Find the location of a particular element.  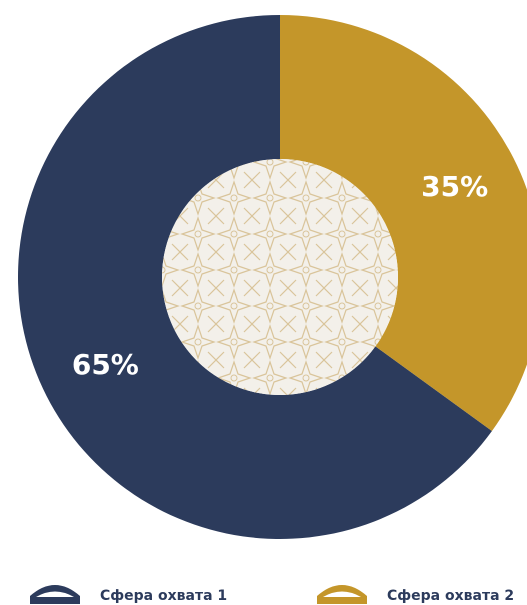

value-label: 35% is located at coordinates (454, 186).